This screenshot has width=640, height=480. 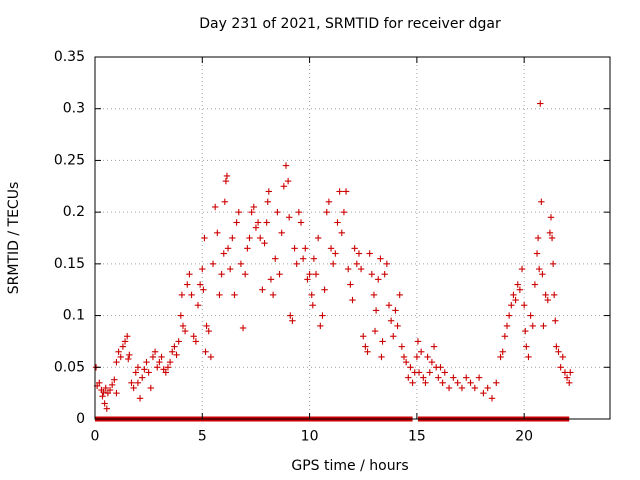 I want to click on y-tick-label: 0.1, so click(x=74, y=316).